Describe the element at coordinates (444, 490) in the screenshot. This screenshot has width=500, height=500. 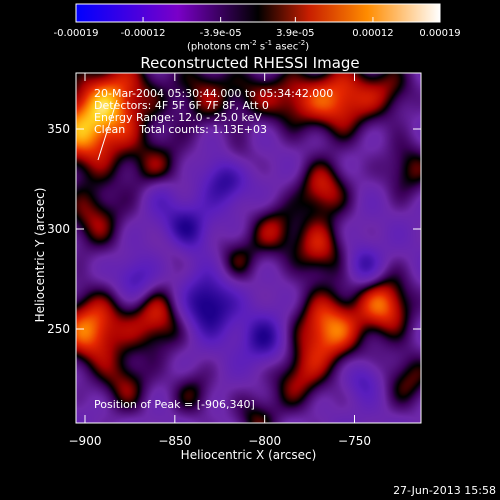
I see `footer-date: 27-Jun-2013 15:58` at that location.